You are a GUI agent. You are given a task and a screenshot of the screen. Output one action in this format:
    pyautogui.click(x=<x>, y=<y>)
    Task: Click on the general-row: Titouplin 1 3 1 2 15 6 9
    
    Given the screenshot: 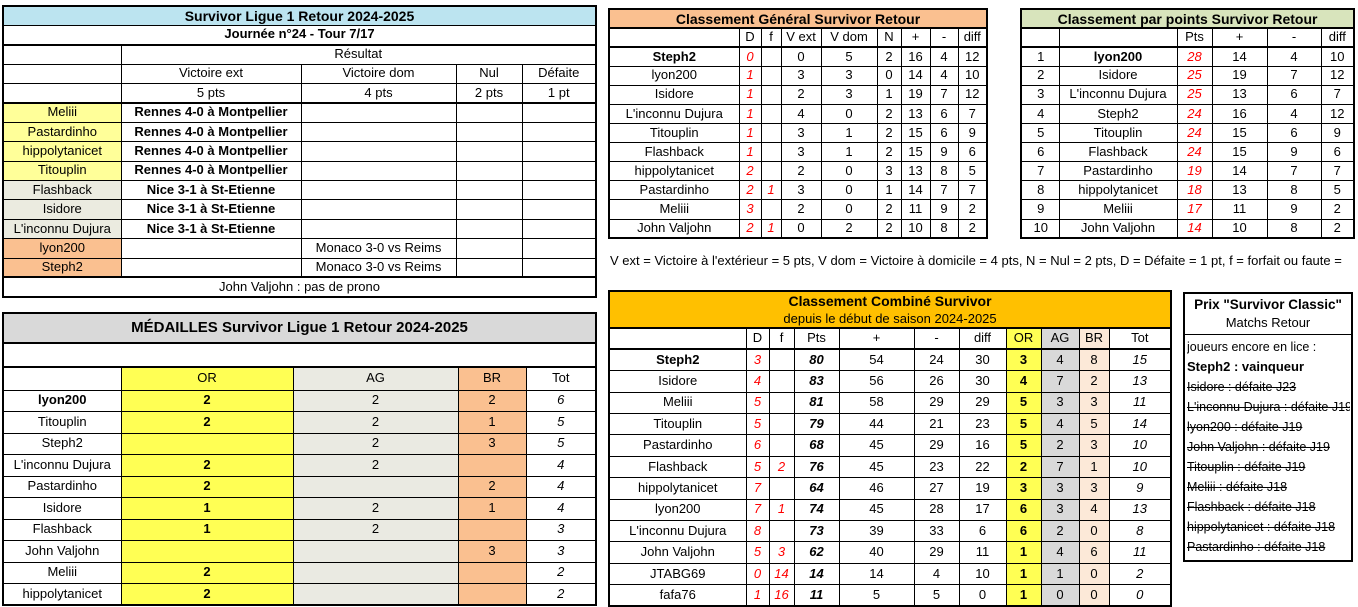 What is the action you would take?
    pyautogui.click(x=798, y=133)
    